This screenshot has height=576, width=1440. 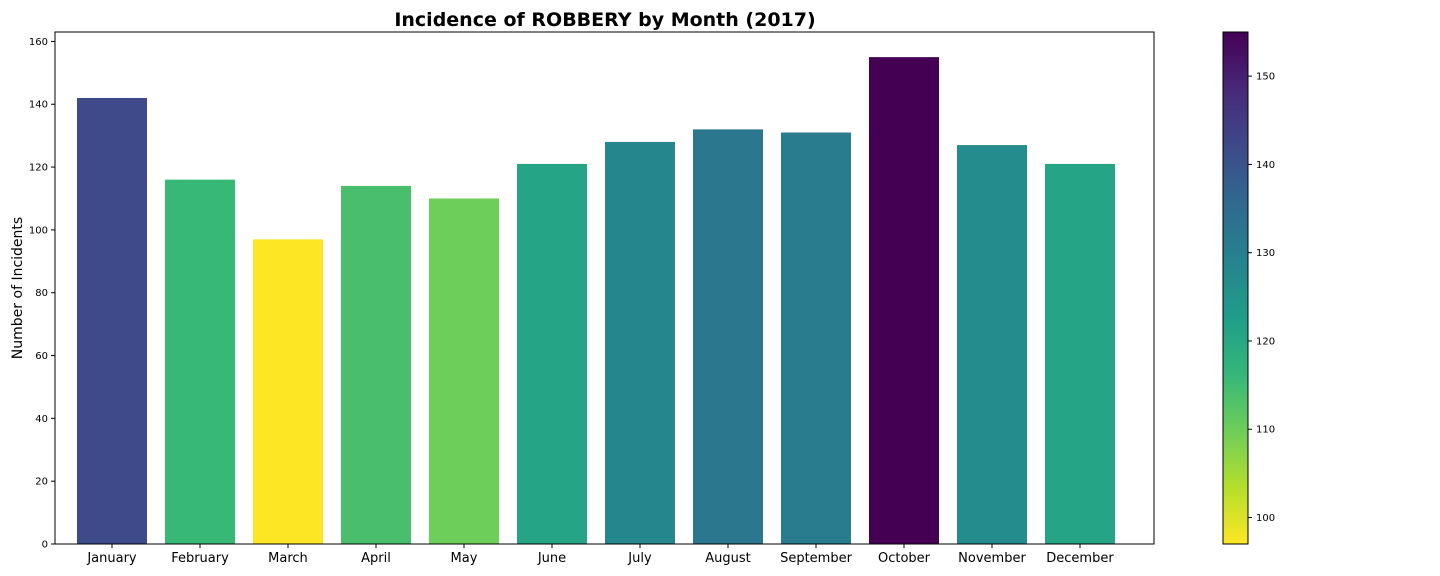 What do you see at coordinates (1265, 165) in the screenshot?
I see `colorbar-tick-label: 140` at bounding box center [1265, 165].